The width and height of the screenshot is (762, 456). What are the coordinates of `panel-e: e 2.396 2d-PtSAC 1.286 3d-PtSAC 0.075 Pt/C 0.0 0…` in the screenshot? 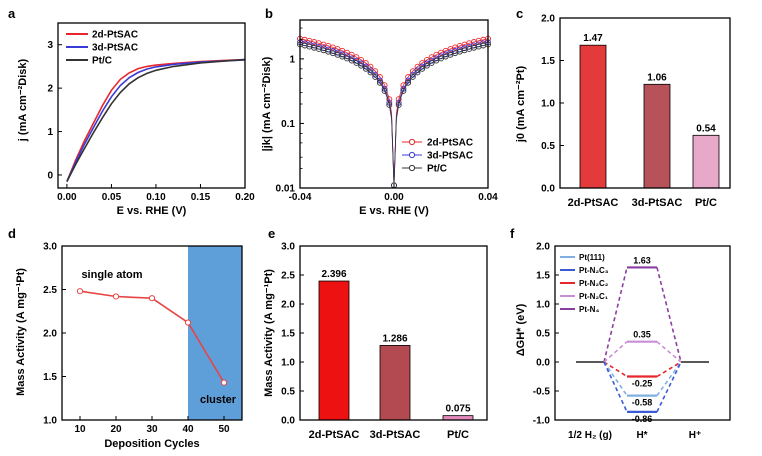 It's located at (375, 333).